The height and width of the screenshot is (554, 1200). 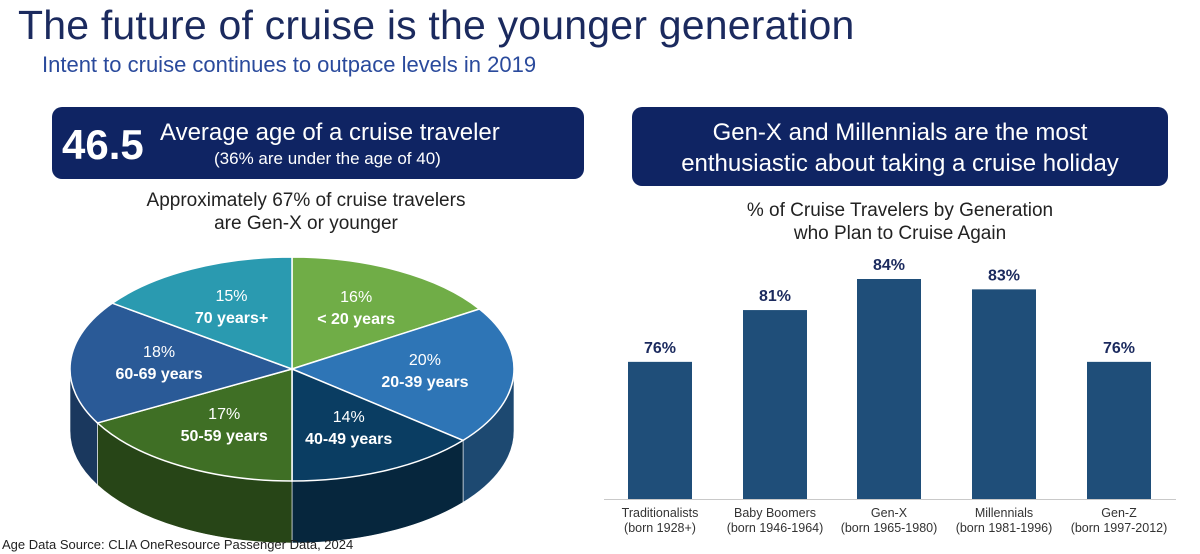 What do you see at coordinates (231, 318) in the screenshot?
I see `pie-category-label-5: 70 years+` at bounding box center [231, 318].